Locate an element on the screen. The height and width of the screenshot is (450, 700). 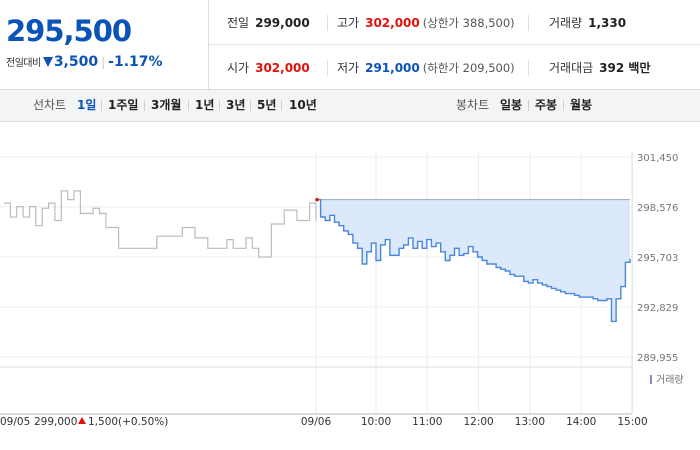
turnover-cell: 거래대금 392 백만 is located at coordinates (599, 67).